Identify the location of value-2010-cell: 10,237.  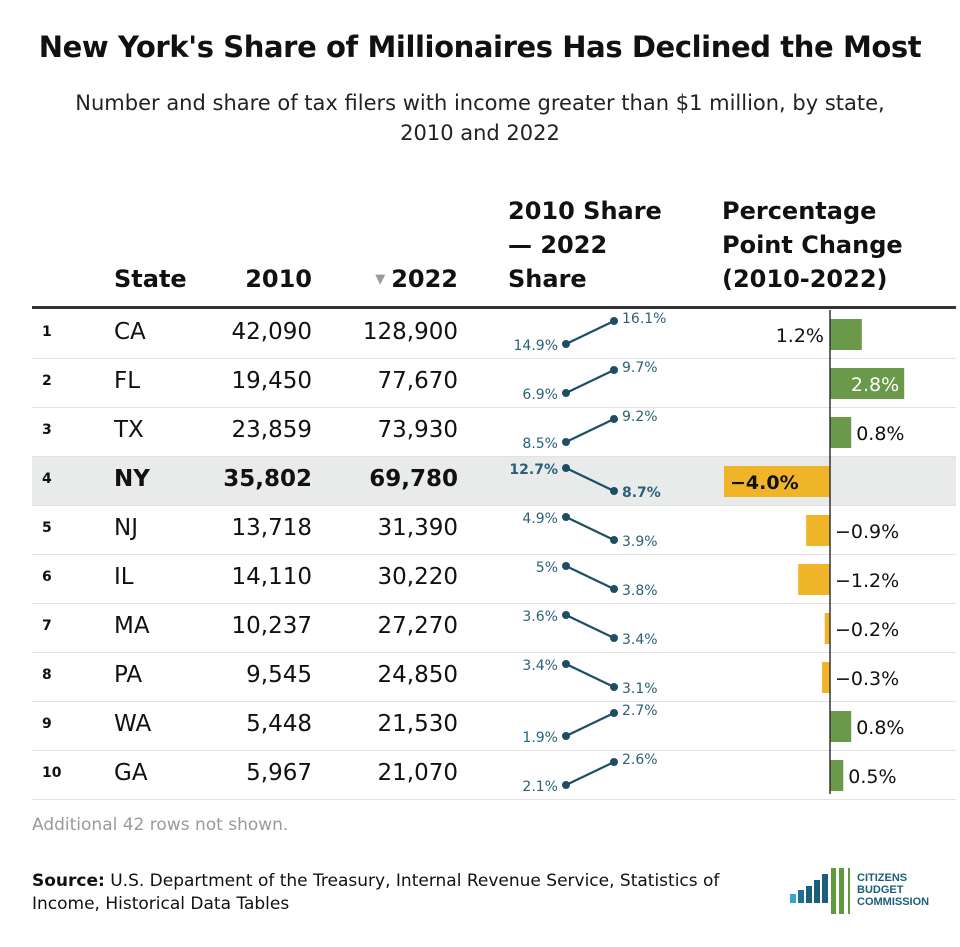
(271, 626).